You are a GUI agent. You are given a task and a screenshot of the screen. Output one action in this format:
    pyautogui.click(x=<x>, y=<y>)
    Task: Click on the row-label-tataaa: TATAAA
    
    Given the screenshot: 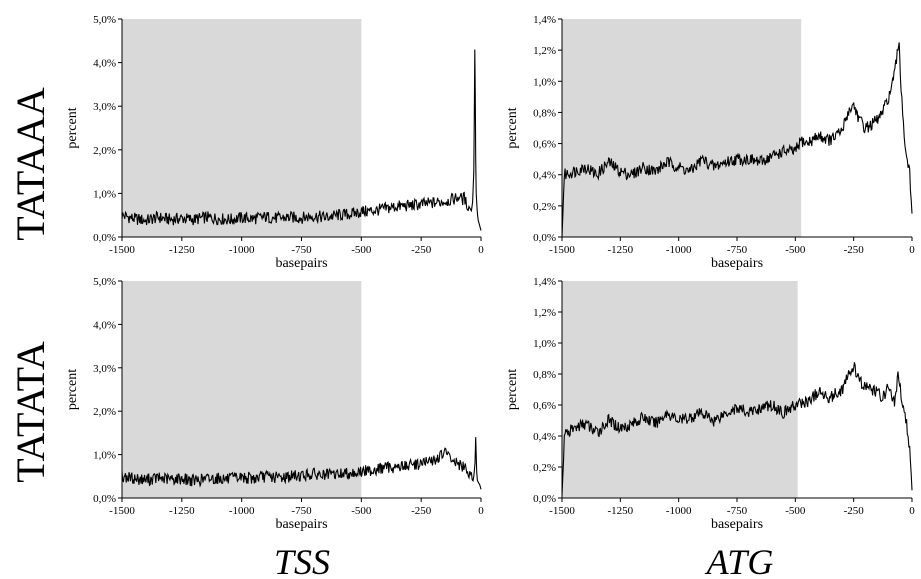 What is the action you would take?
    pyautogui.click(x=30, y=164)
    